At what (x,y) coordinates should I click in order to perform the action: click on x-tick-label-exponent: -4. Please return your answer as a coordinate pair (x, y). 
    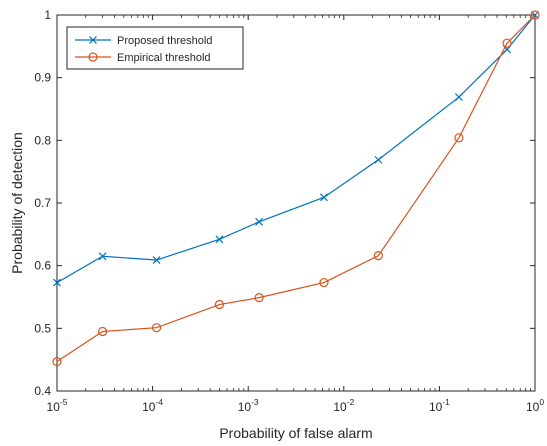
    Looking at the image, I should click on (159, 402).